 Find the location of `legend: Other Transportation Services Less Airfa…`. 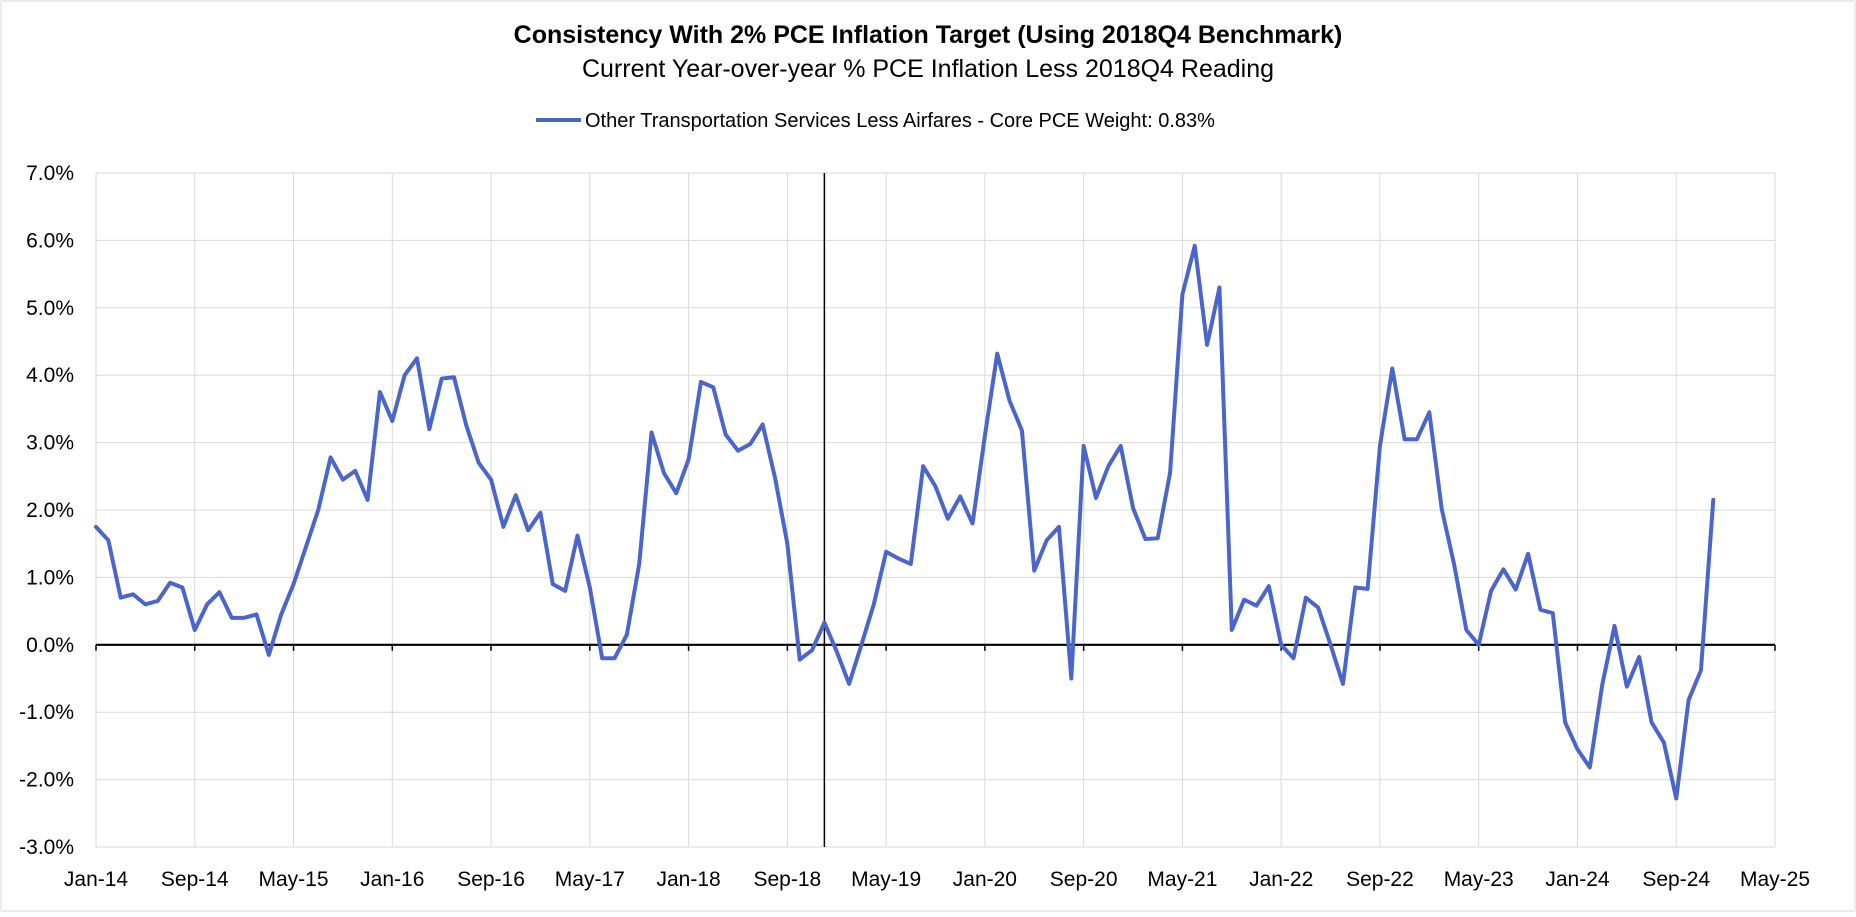

legend: Other Transportation Services Less Airfa… is located at coordinates (875, 121).